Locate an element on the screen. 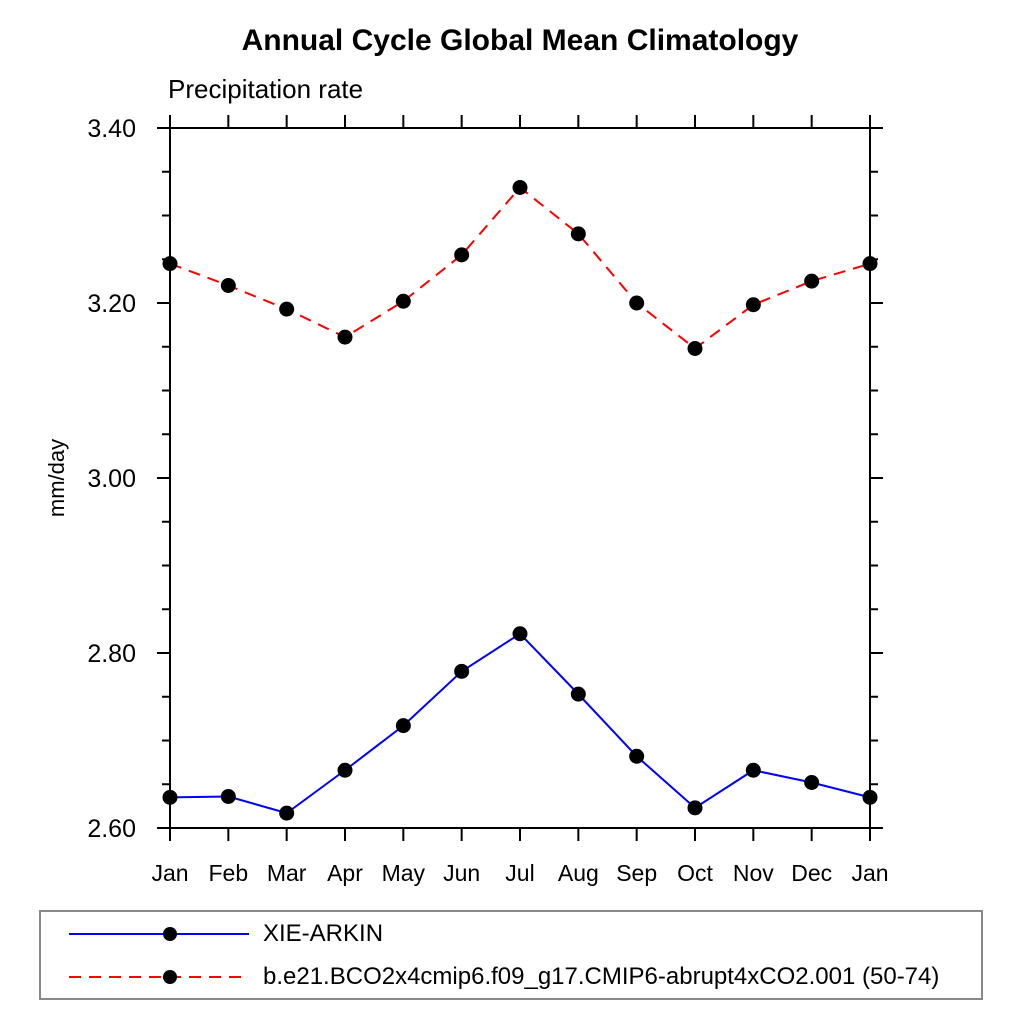  x-tick-label: Aug is located at coordinates (578, 873).